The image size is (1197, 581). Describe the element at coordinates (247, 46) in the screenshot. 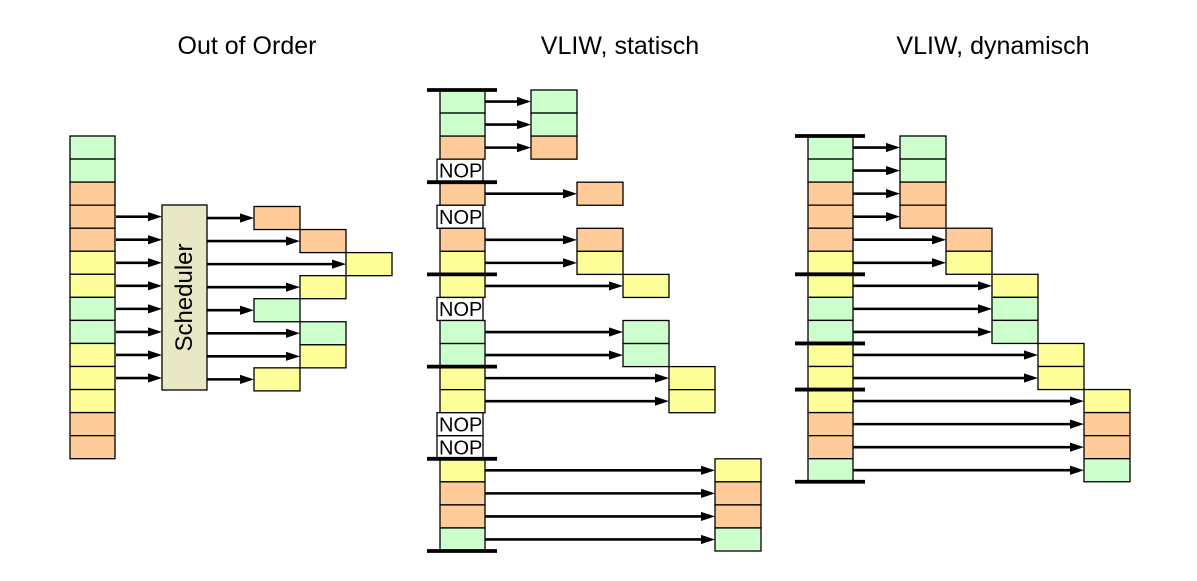

I see `panel-title-out-of-order: Out of Order` at that location.